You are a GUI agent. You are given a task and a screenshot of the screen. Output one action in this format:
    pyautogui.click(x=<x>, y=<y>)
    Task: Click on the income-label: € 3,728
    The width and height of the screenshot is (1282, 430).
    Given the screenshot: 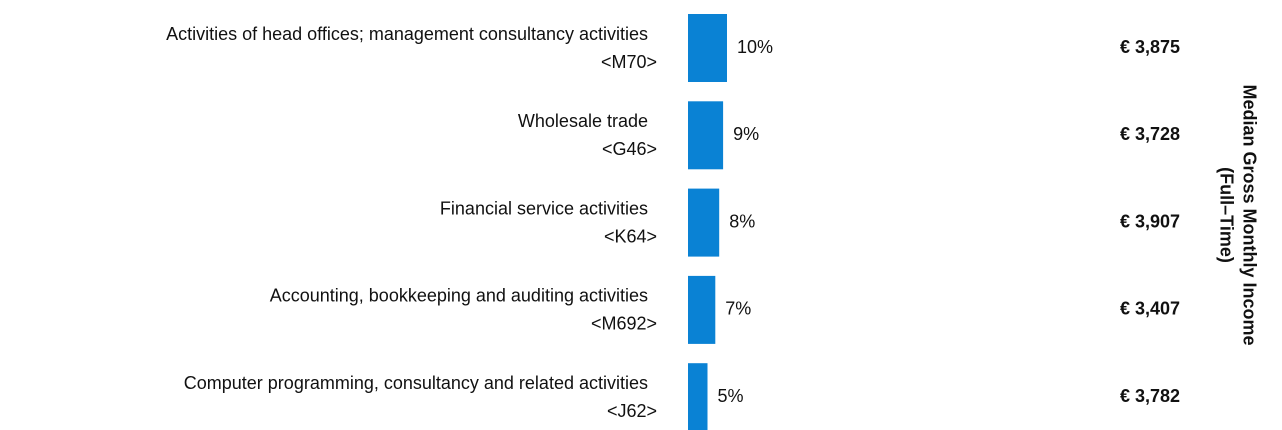 What is the action you would take?
    pyautogui.click(x=1150, y=134)
    